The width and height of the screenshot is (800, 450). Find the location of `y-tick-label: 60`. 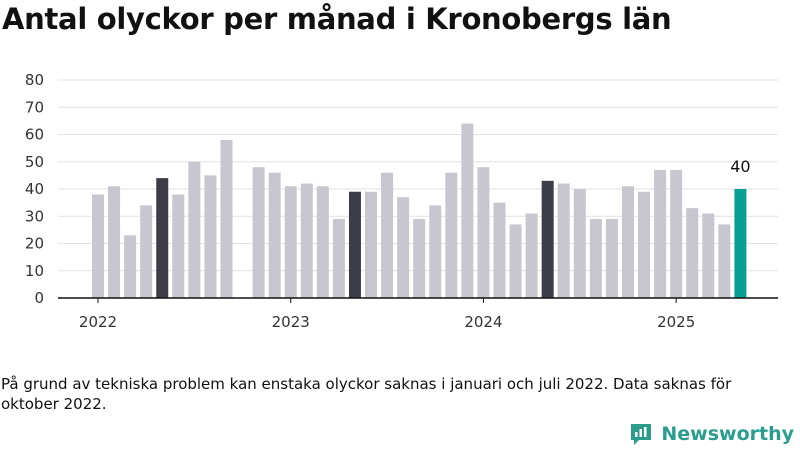

y-tick-label: 60 is located at coordinates (34, 135).